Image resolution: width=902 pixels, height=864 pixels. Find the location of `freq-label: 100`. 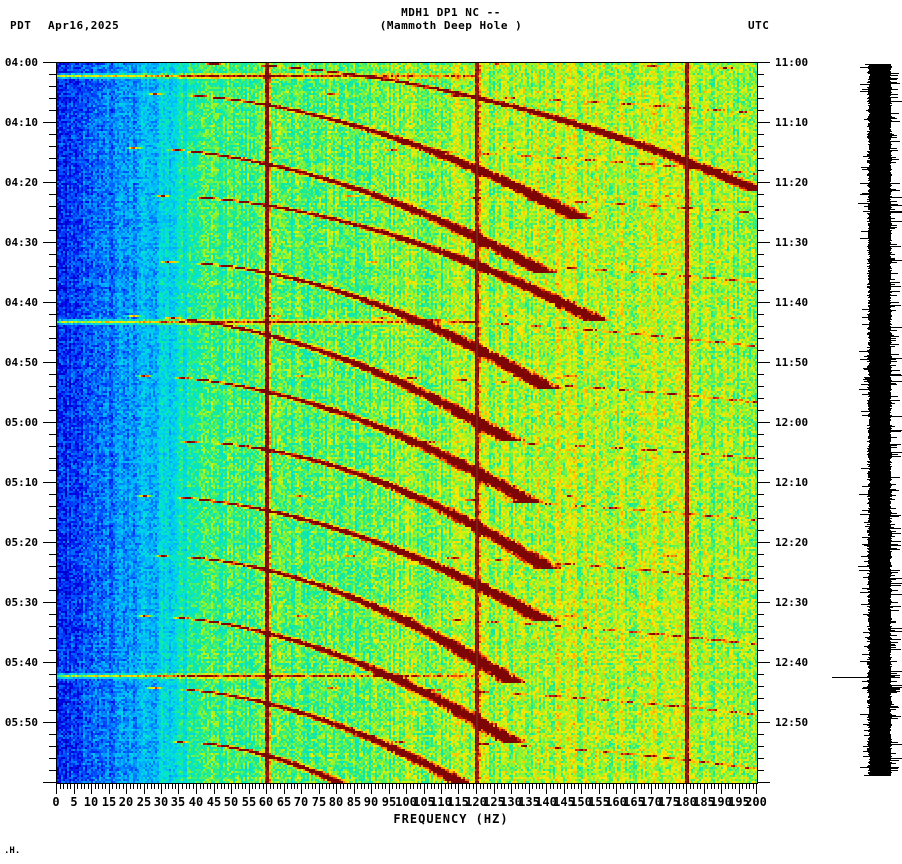

freq-label: 100 is located at coordinates (406, 802).